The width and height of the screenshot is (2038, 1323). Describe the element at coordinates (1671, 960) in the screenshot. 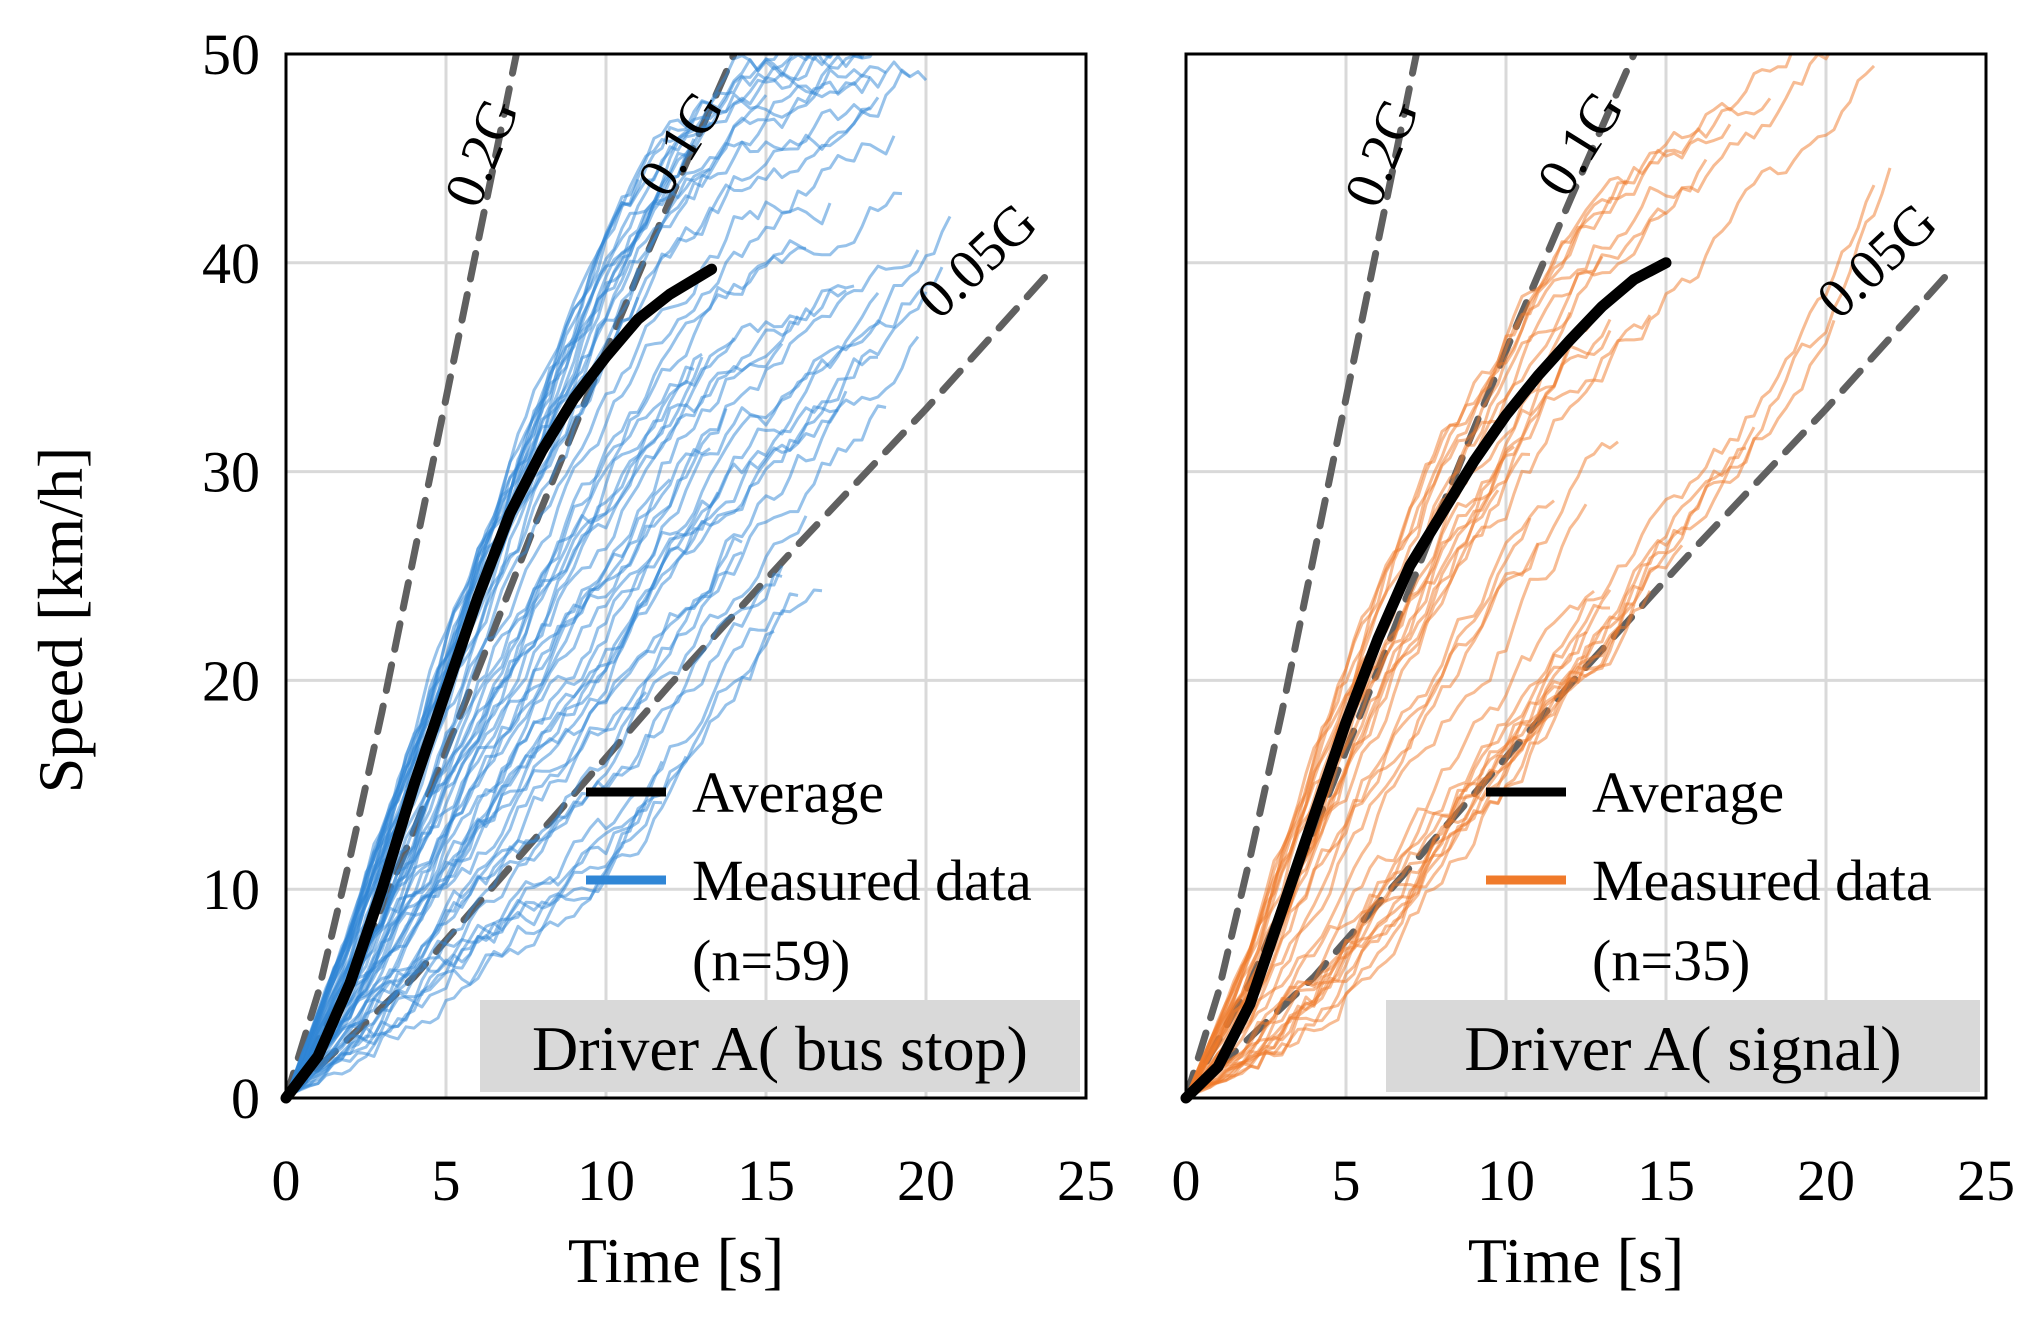

I see `legend-count-label: (n=35)` at that location.